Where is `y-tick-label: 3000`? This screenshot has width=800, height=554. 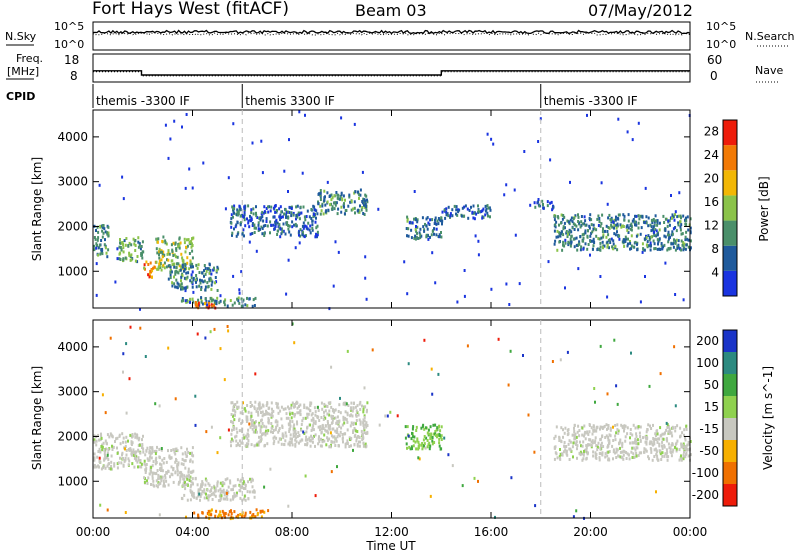 y-tick-label: 3000 is located at coordinates (72, 392).